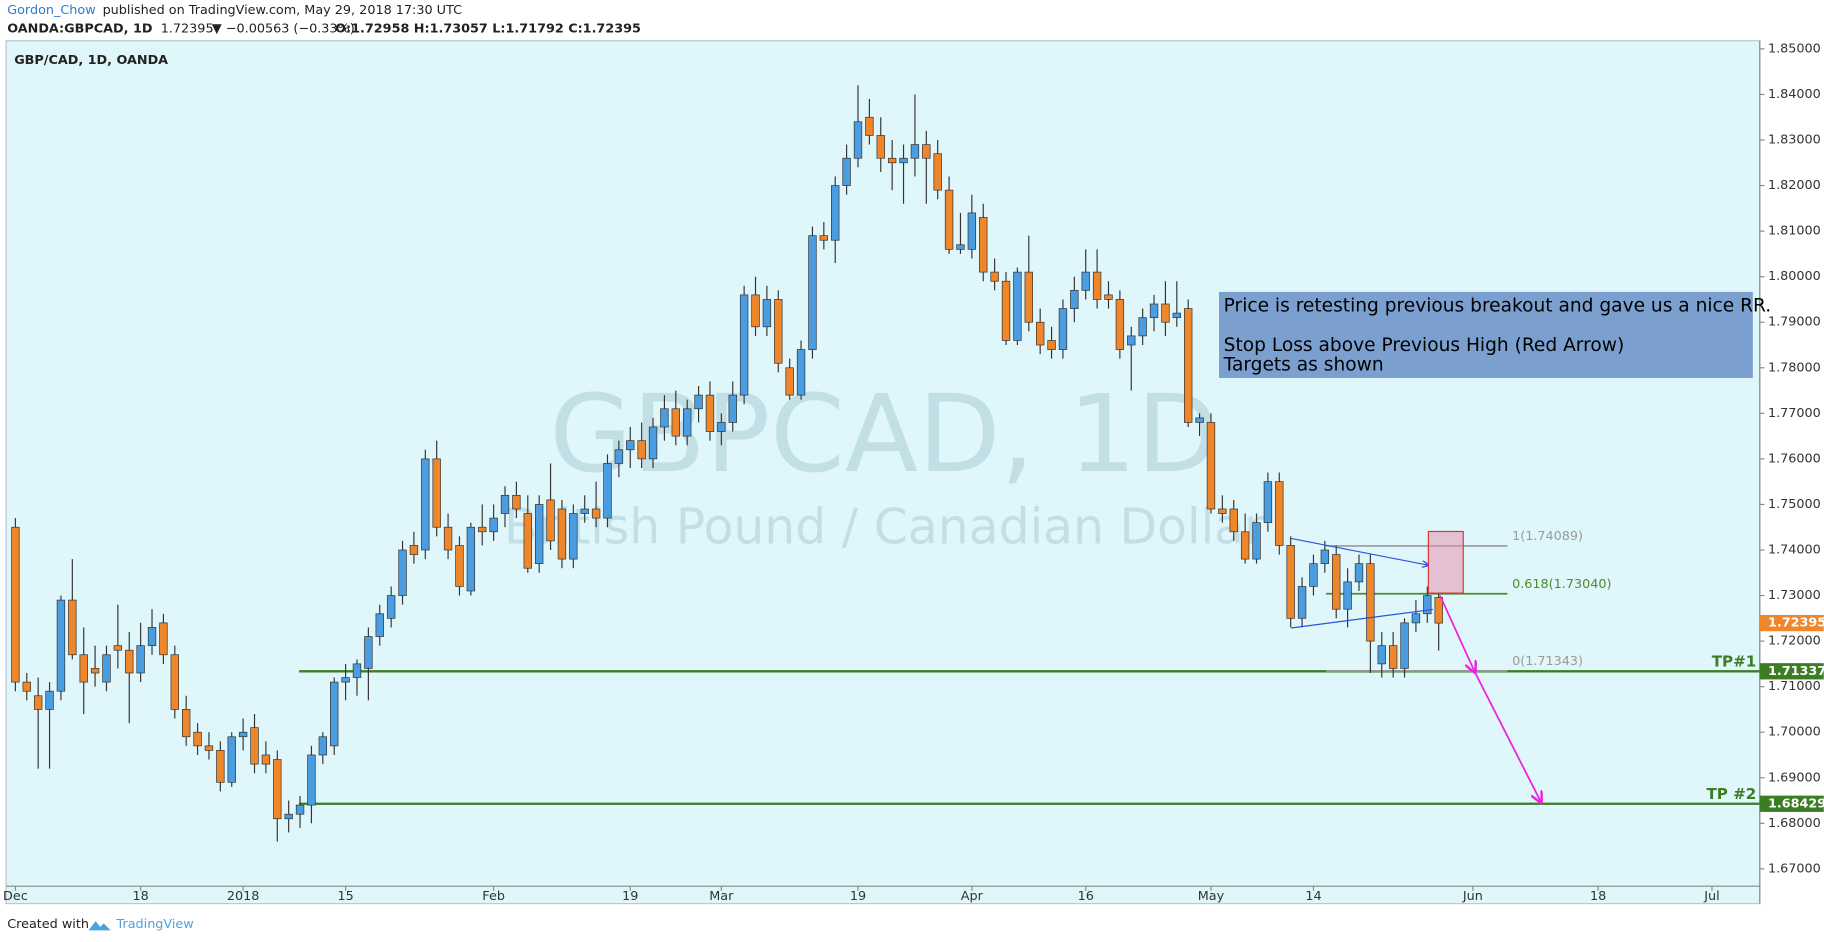 This screenshot has height=942, width=1824. Describe the element at coordinates (1794, 413) in the screenshot. I see `y-tick-label: 1.77000` at that location.